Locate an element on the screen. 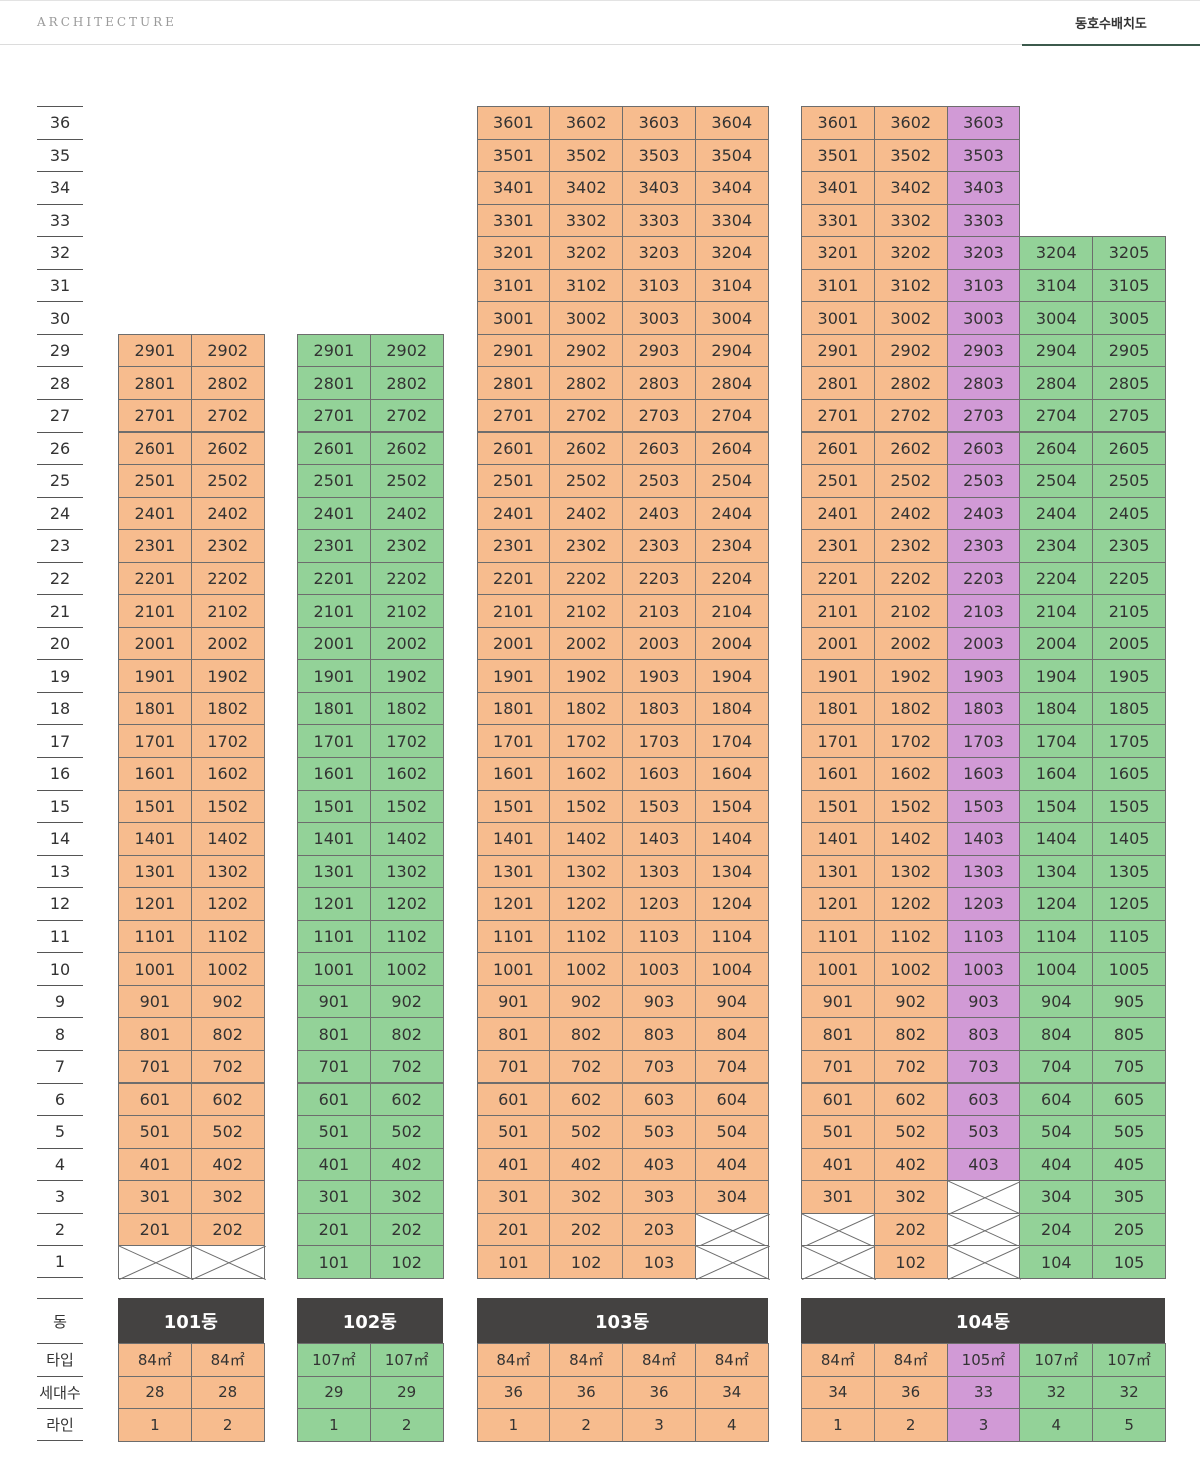 Image resolution: width=1200 pixels, height=1475 pixels. unit-cell: 1603 is located at coordinates (983, 774).